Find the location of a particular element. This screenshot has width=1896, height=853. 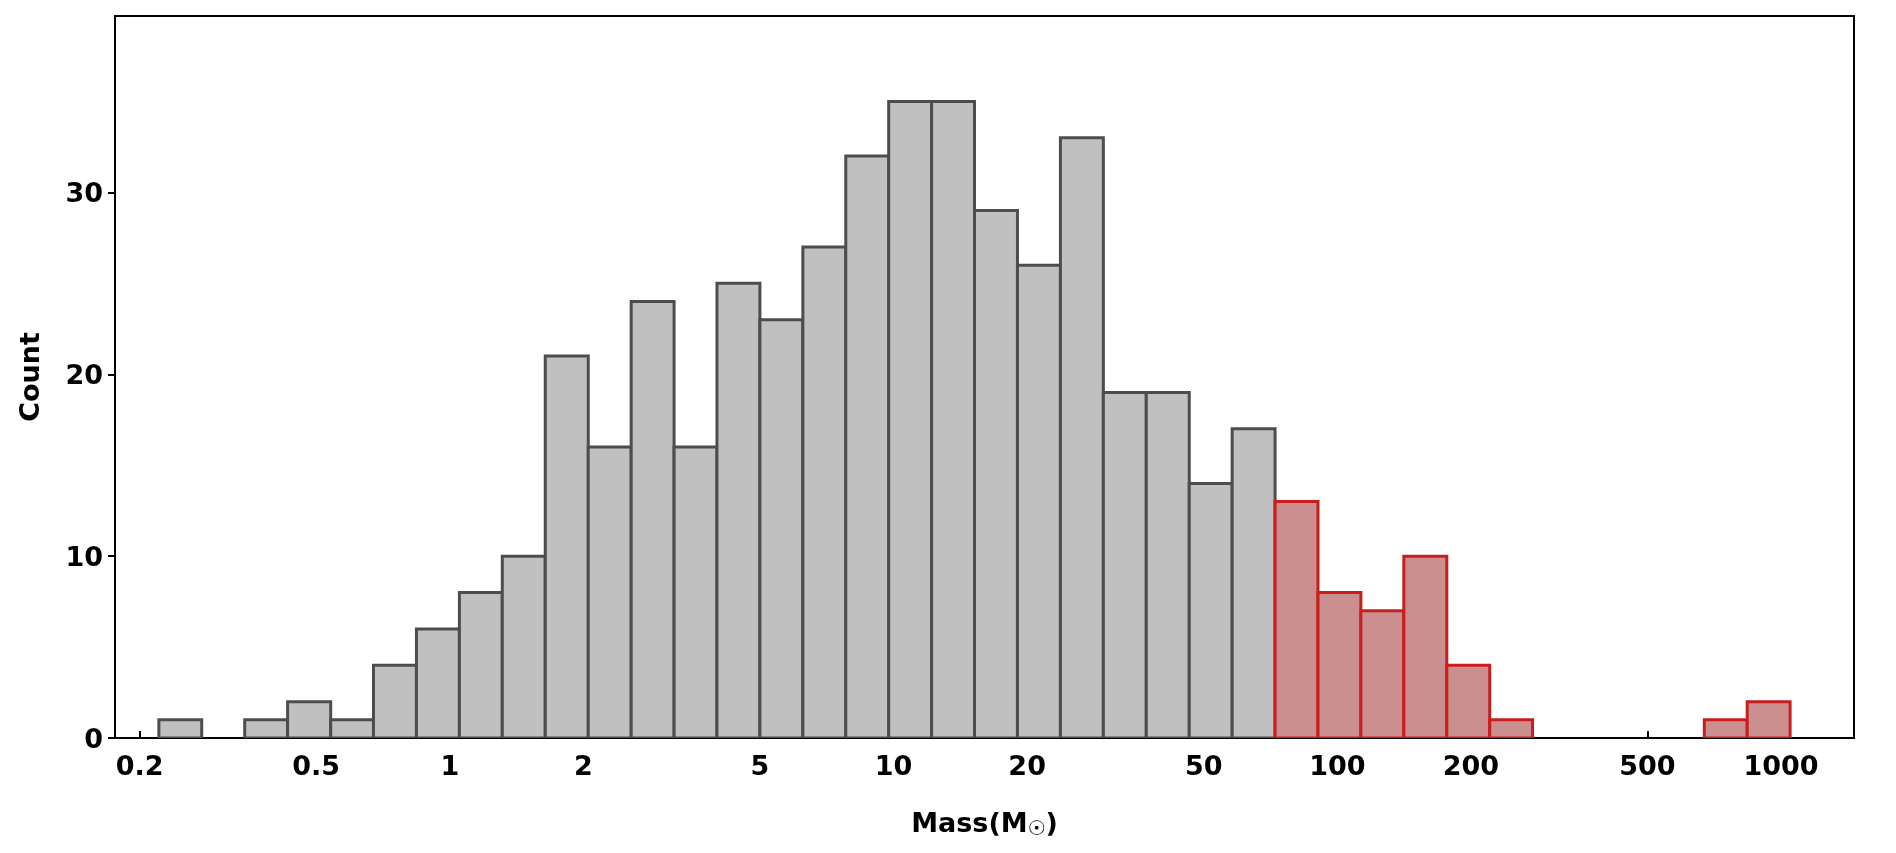

x-tick-label: 0.2 is located at coordinates (139, 765).